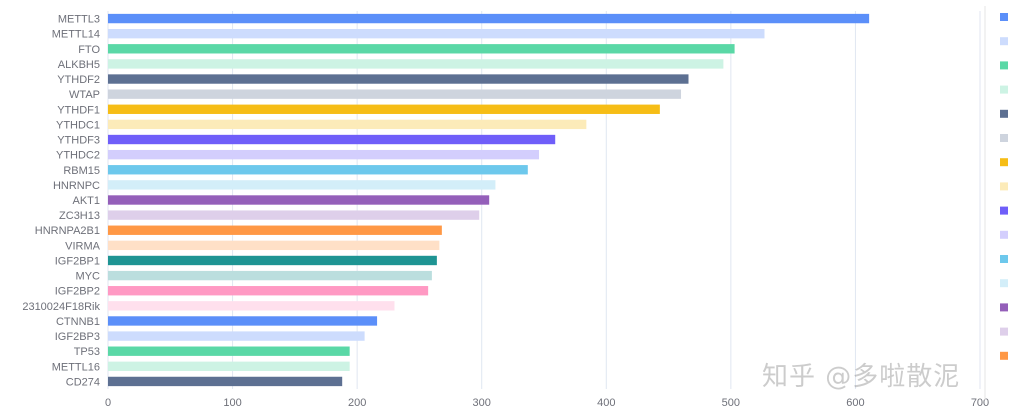 The width and height of the screenshot is (1010, 418). Describe the element at coordinates (79, 20) in the screenshot. I see `category-label: METTL3` at that location.